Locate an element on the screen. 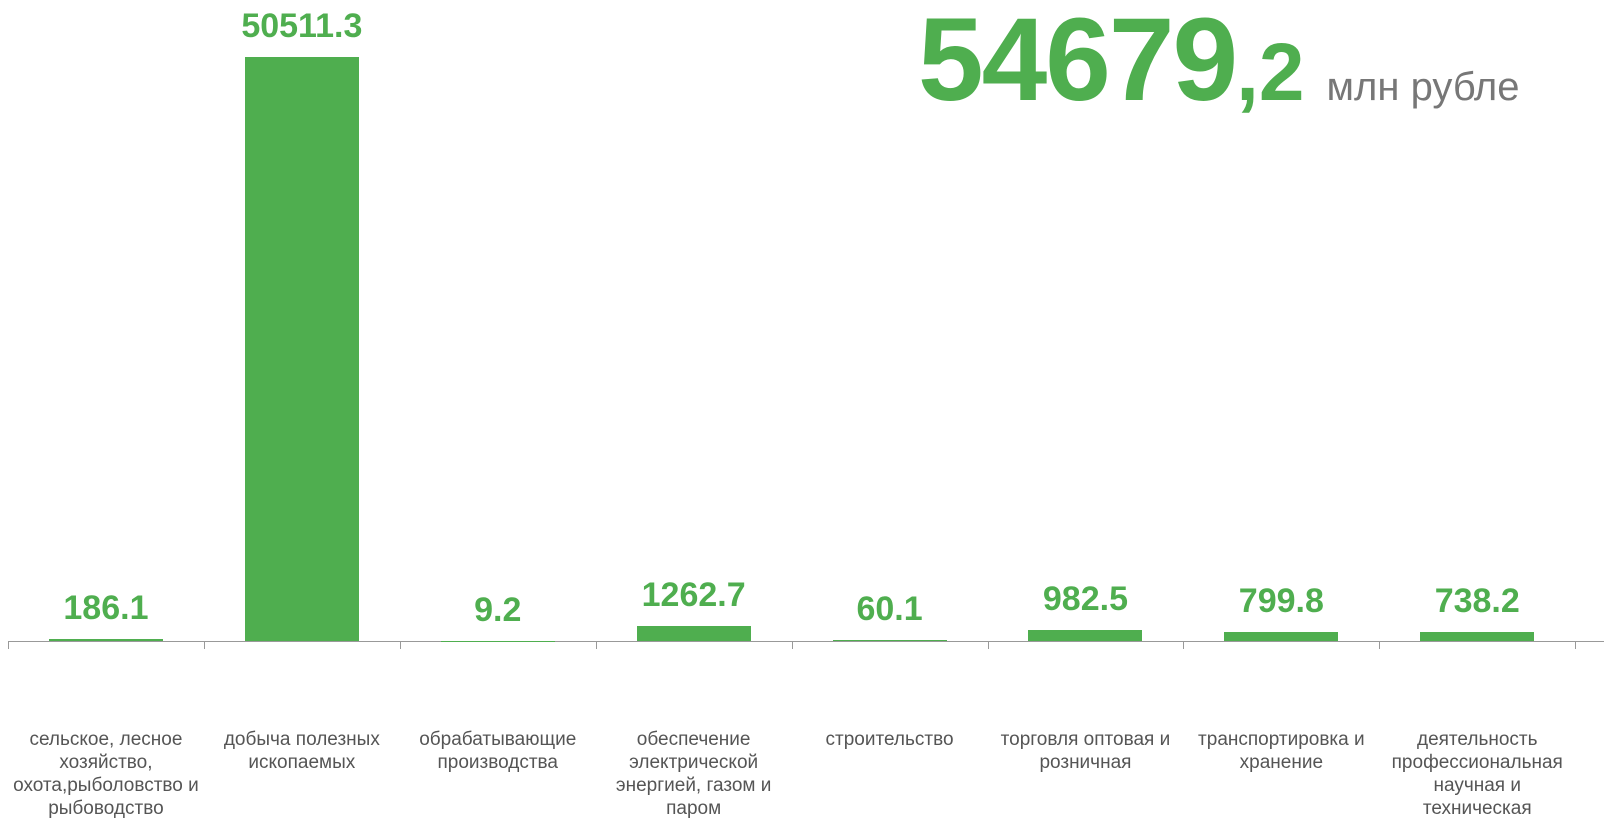 The width and height of the screenshot is (1604, 840). value-label: 60.1 is located at coordinates (889, 609).